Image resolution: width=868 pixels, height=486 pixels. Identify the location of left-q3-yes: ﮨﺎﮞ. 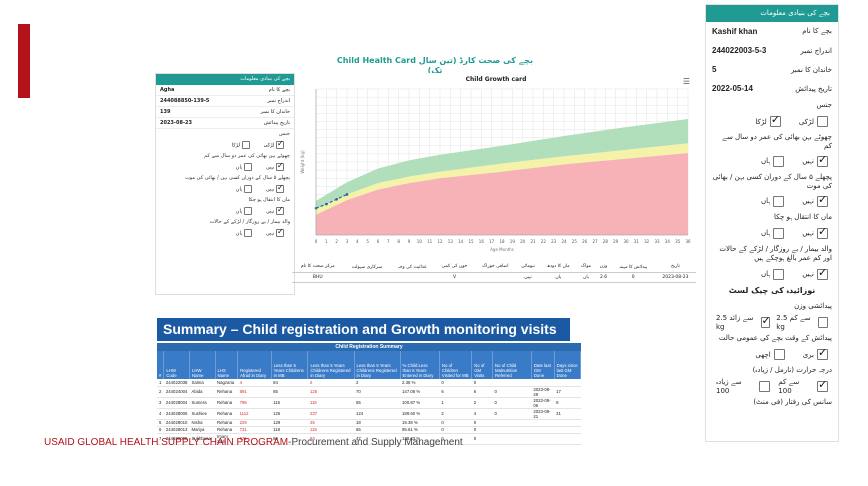
(244, 211).